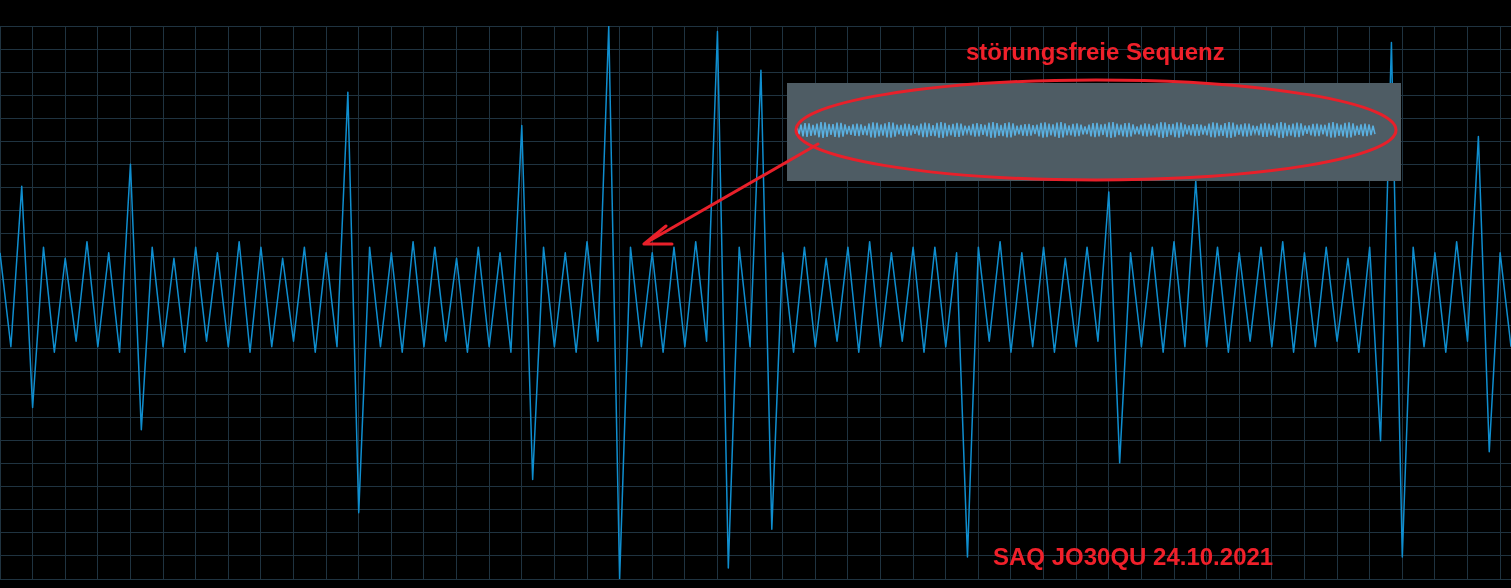 The image size is (1511, 588). Describe the element at coordinates (1095, 52) in the screenshot. I see `annotation: störungsfreie Sequenz` at that location.